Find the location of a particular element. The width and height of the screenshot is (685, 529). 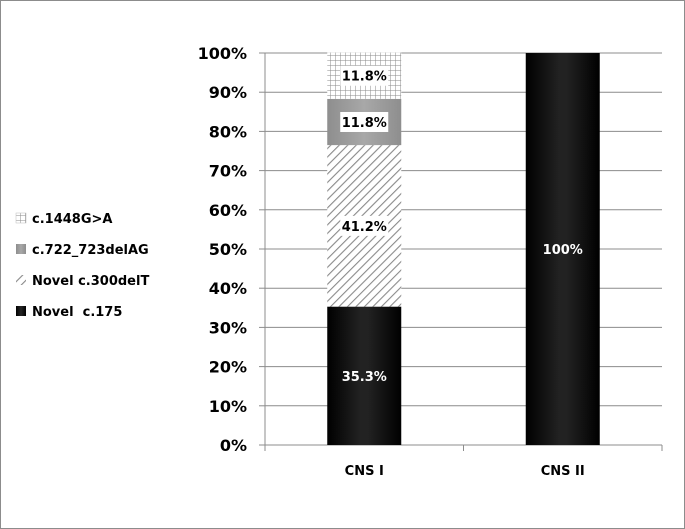

legend-label-novel-c-300delt: Novel c.300delT is located at coordinates (90, 281).